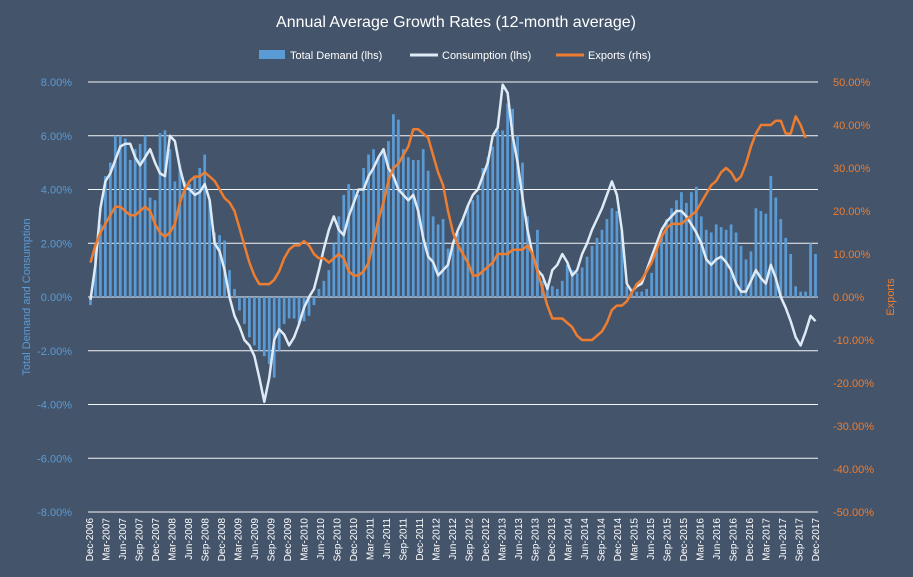 The image size is (913, 577). I want to click on x-tick-label: Jun-2013, so click(519, 539).